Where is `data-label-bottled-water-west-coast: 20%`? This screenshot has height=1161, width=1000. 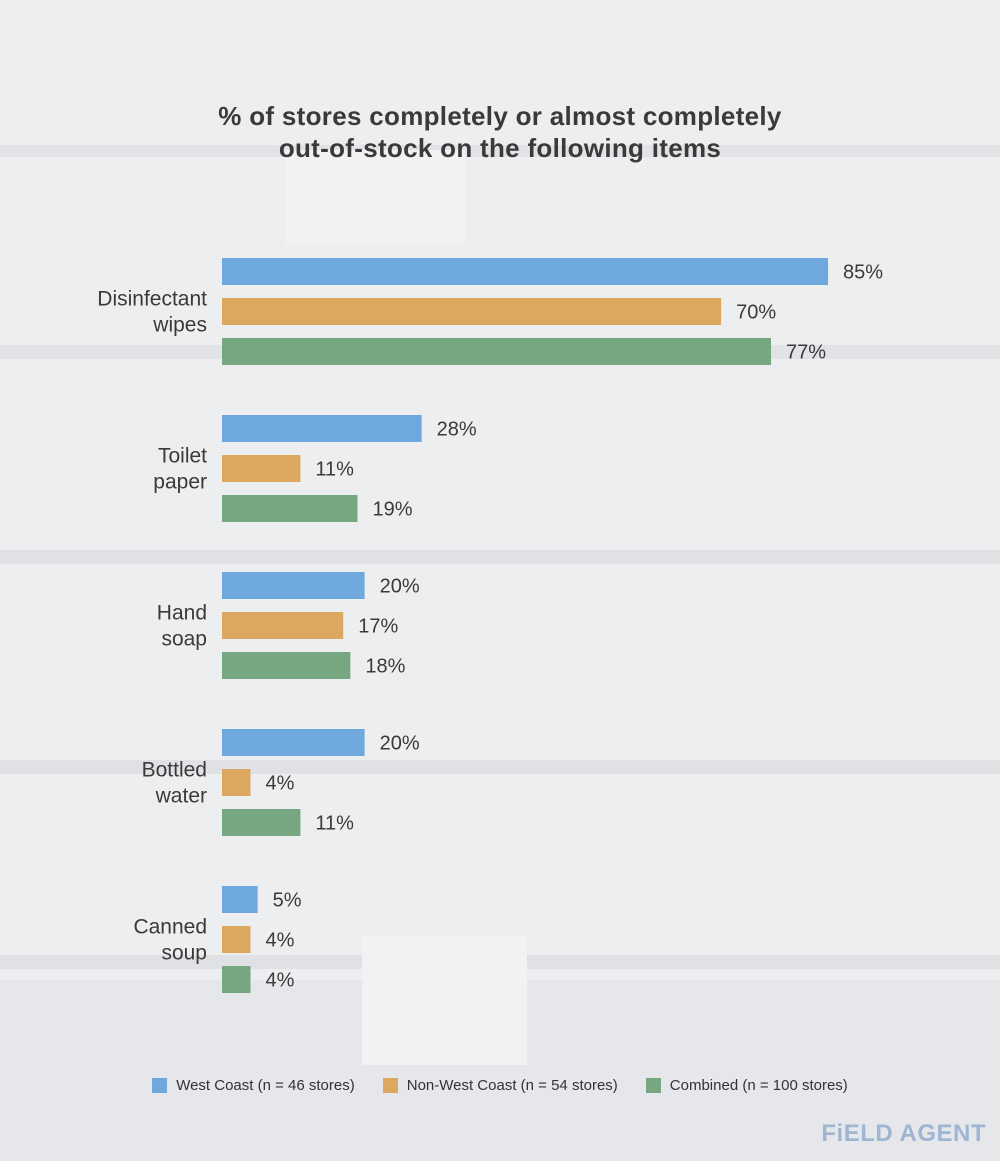 data-label-bottled-water-west-coast: 20% is located at coordinates (400, 744).